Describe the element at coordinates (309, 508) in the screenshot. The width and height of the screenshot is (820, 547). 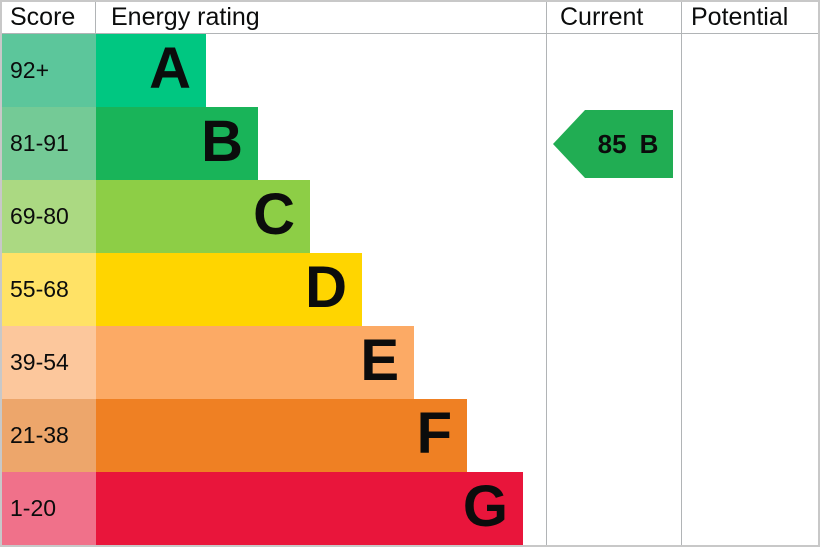
I see `rating-bar-g: G` at that location.